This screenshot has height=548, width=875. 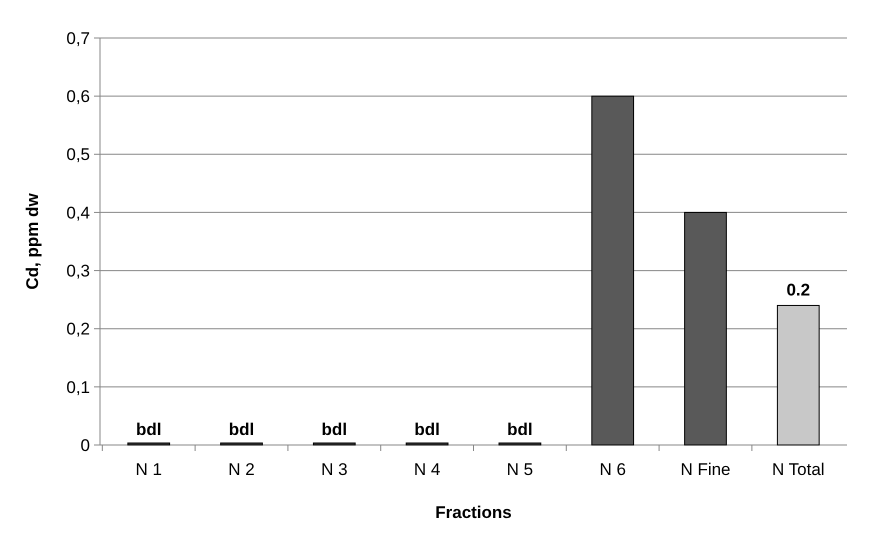 What do you see at coordinates (78, 96) in the screenshot?
I see `y-tick-label: 0,6` at bounding box center [78, 96].